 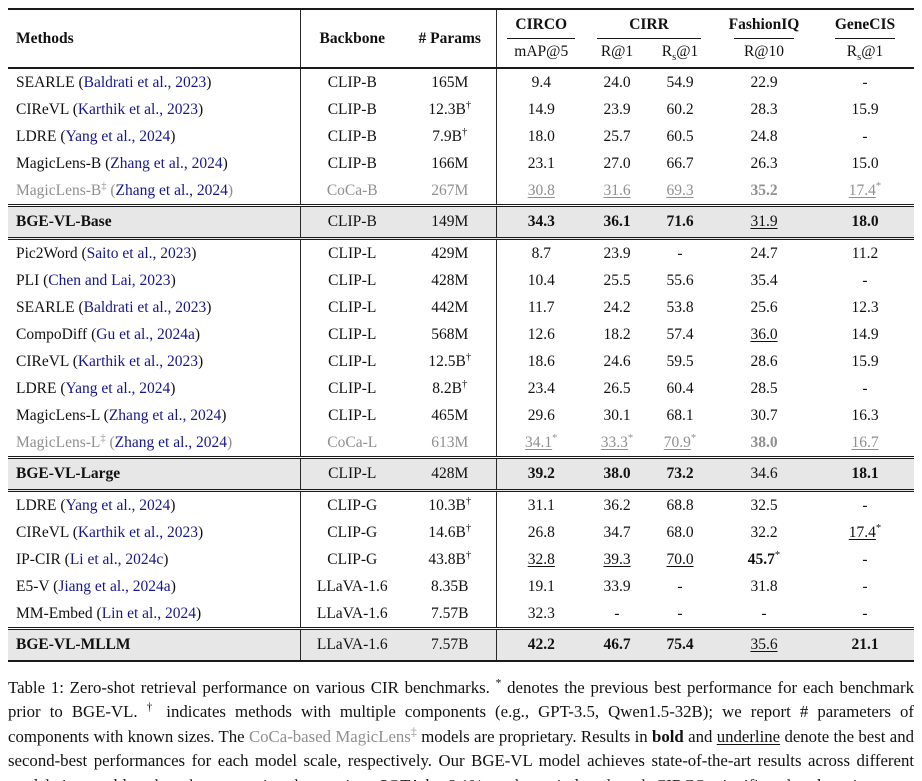 I want to click on value-cell: 38.0, so click(x=764, y=442).